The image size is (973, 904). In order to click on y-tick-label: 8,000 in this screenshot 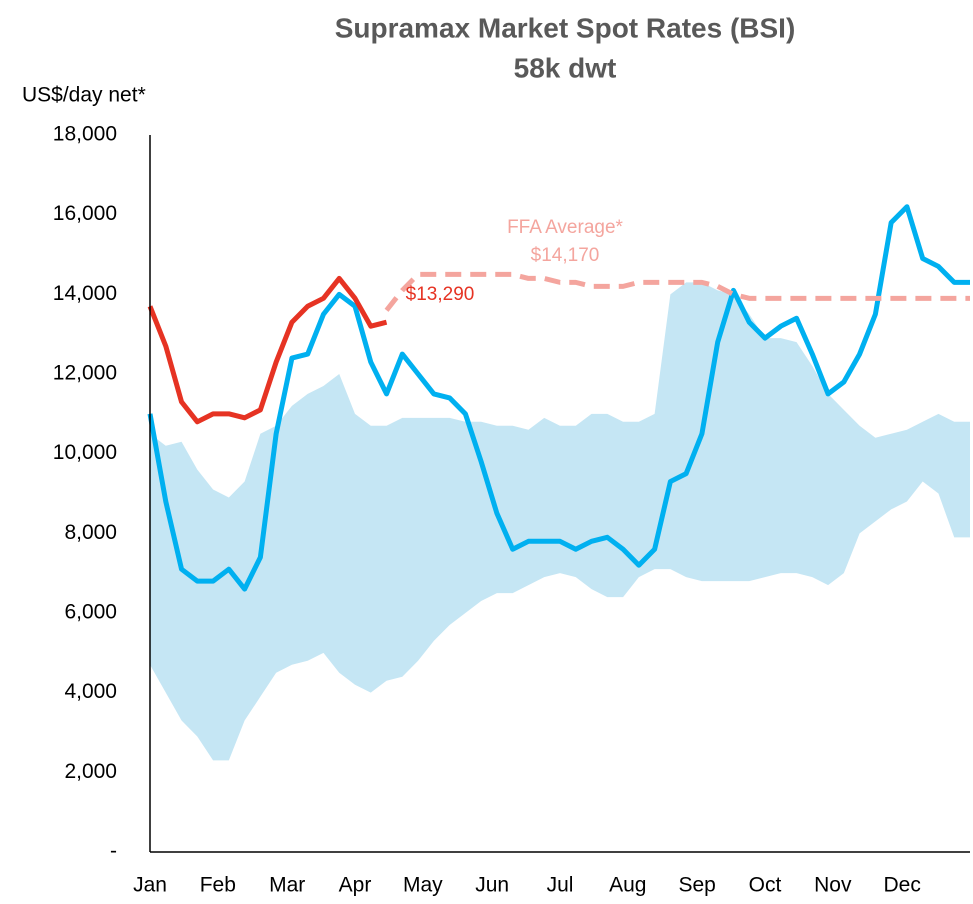, I will do `click(90, 532)`.